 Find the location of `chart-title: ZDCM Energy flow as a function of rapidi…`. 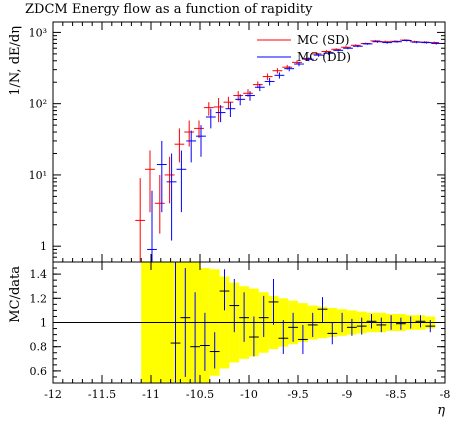

chart-title: ZDCM Energy flow as a function of rapidi… is located at coordinates (169, 9).